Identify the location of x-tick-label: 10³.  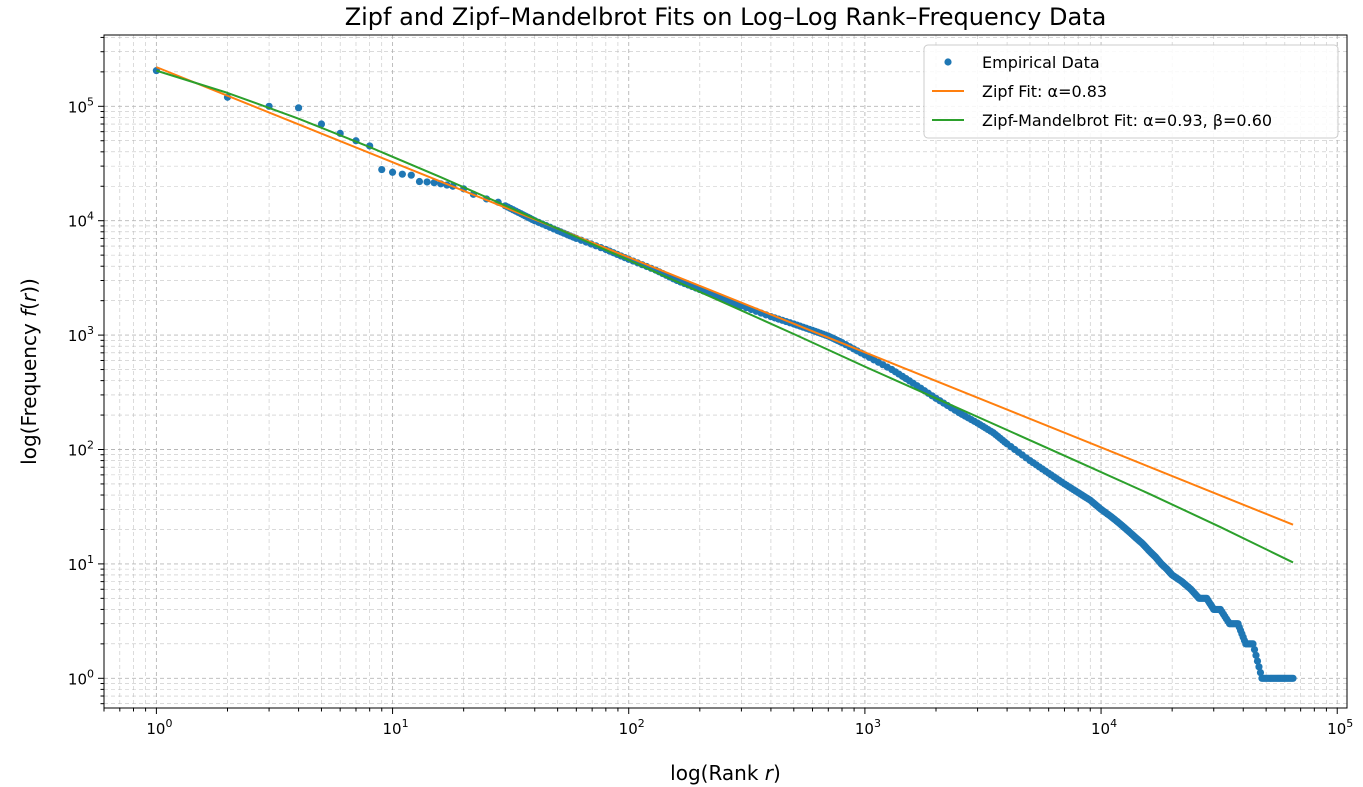
(868, 727).